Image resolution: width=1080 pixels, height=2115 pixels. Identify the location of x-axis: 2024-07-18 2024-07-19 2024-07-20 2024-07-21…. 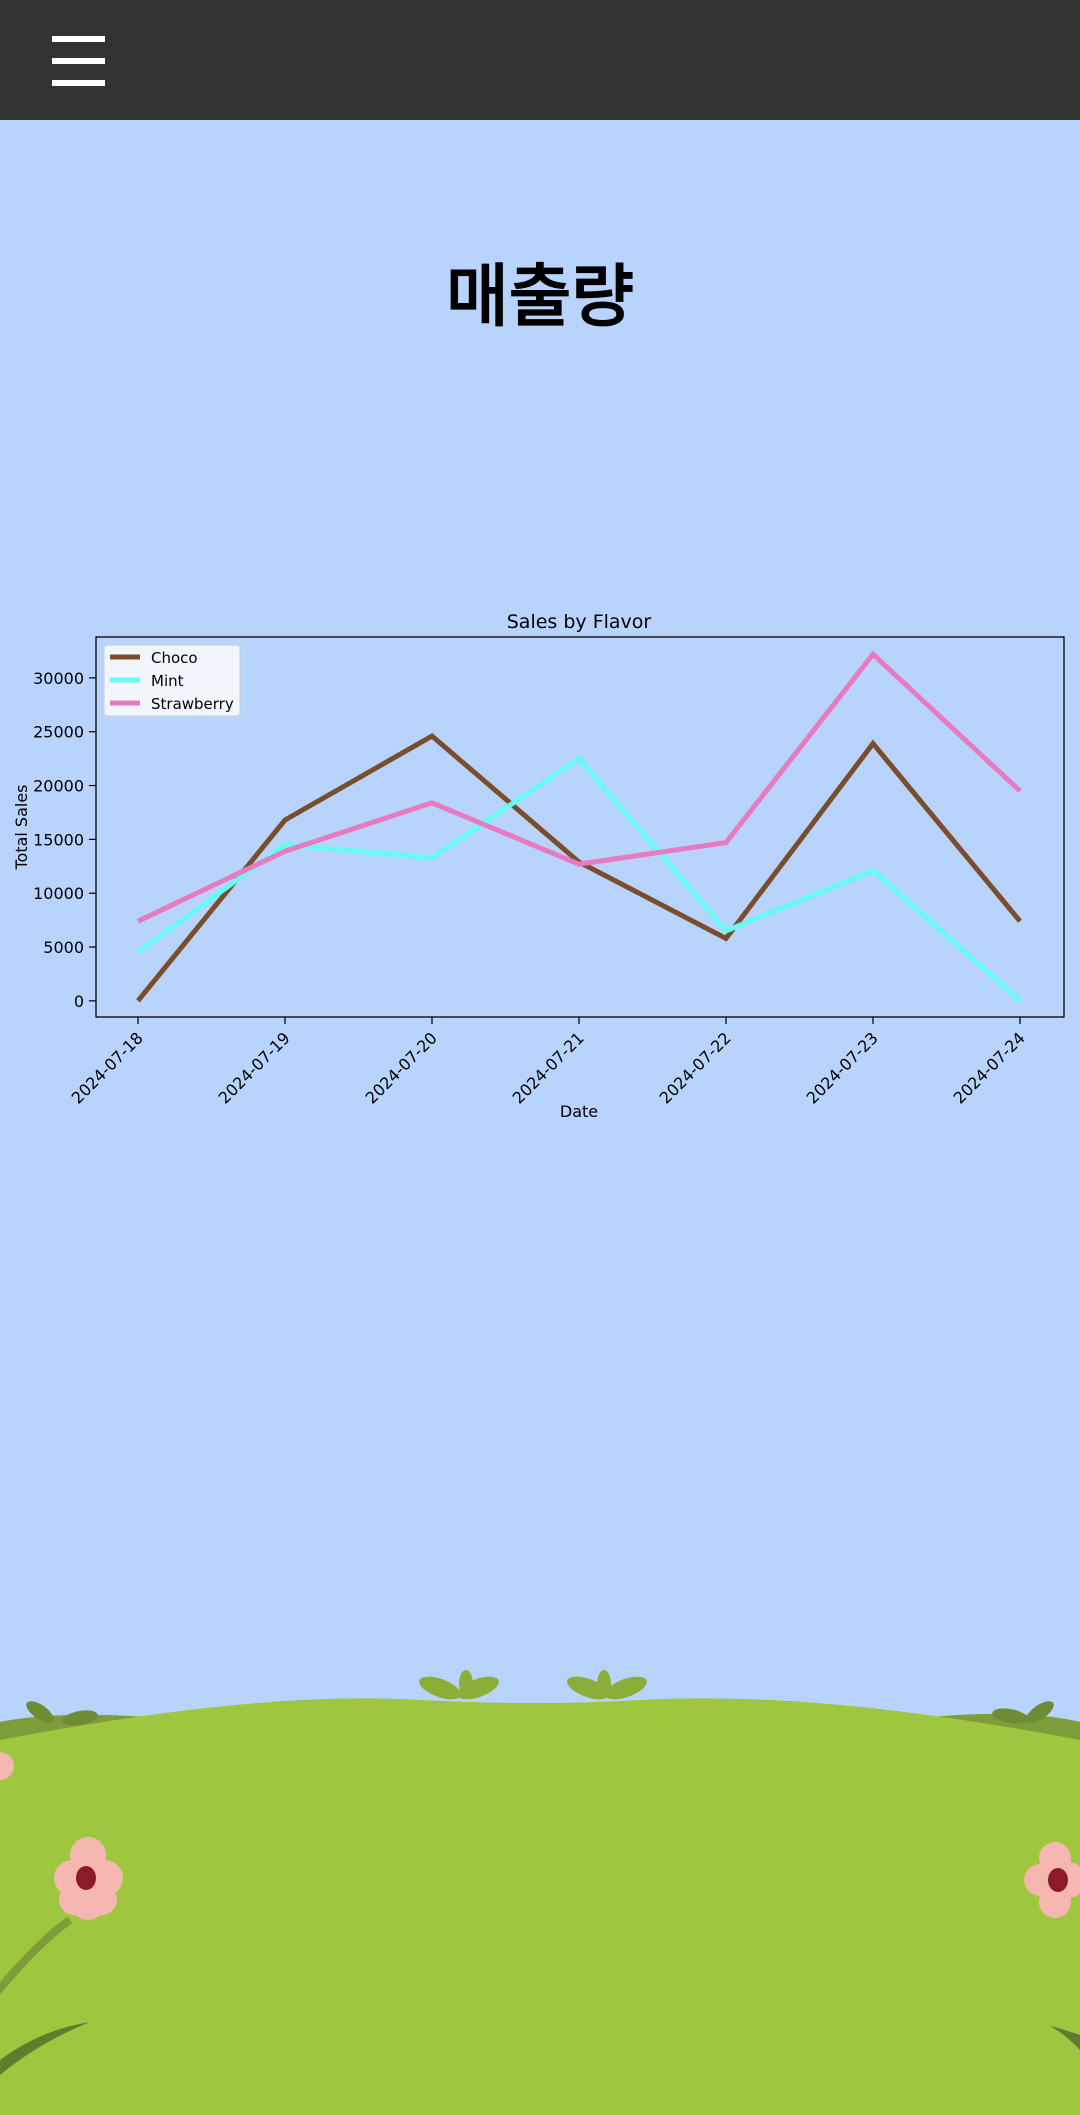
(548, 1062).